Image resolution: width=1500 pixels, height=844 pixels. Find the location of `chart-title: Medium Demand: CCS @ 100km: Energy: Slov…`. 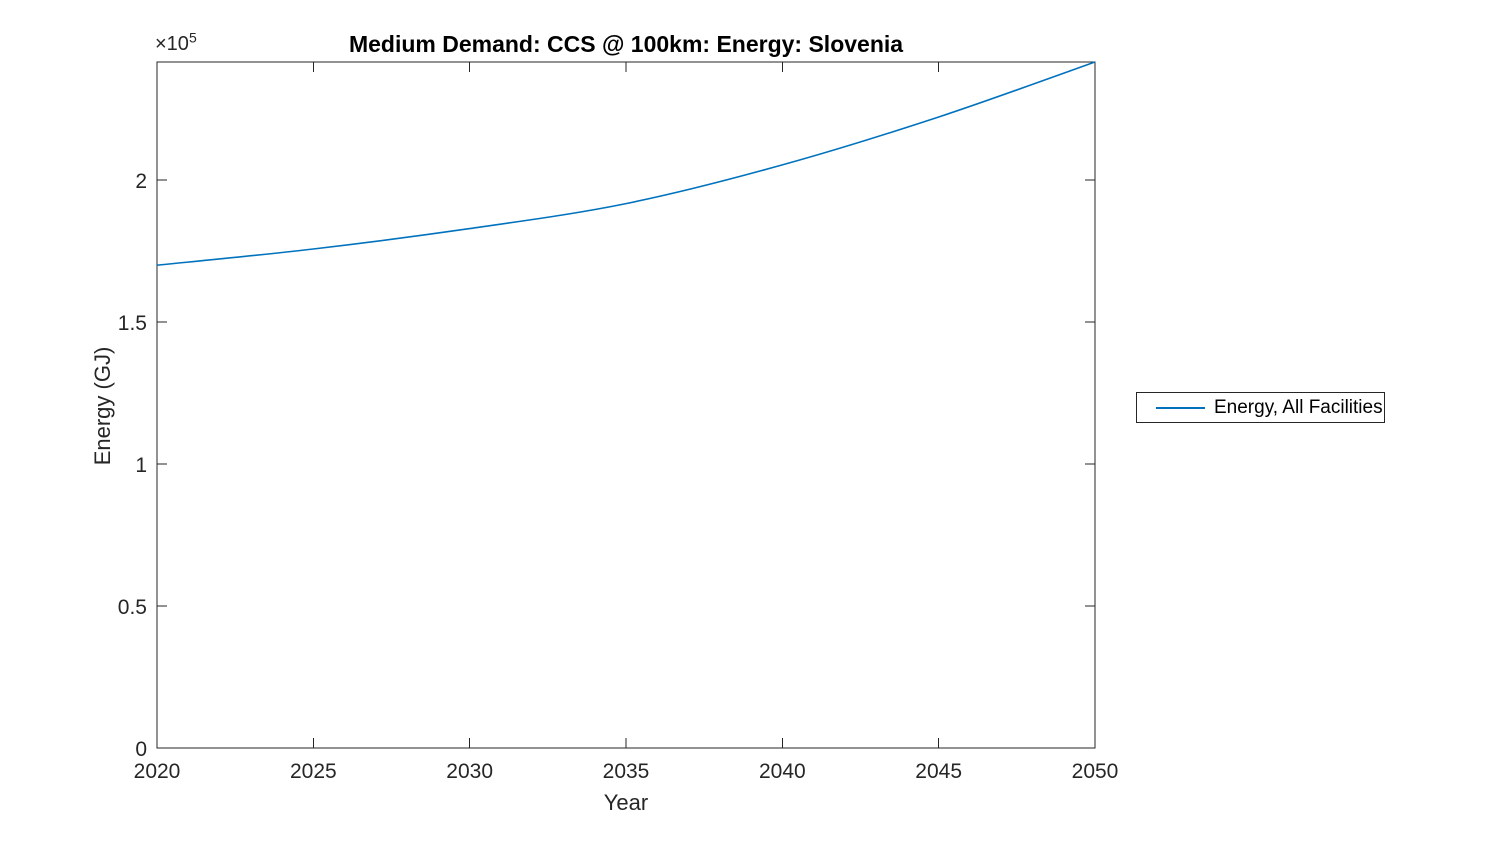

chart-title: Medium Demand: CCS @ 100km: Energy: Slov… is located at coordinates (626, 44).